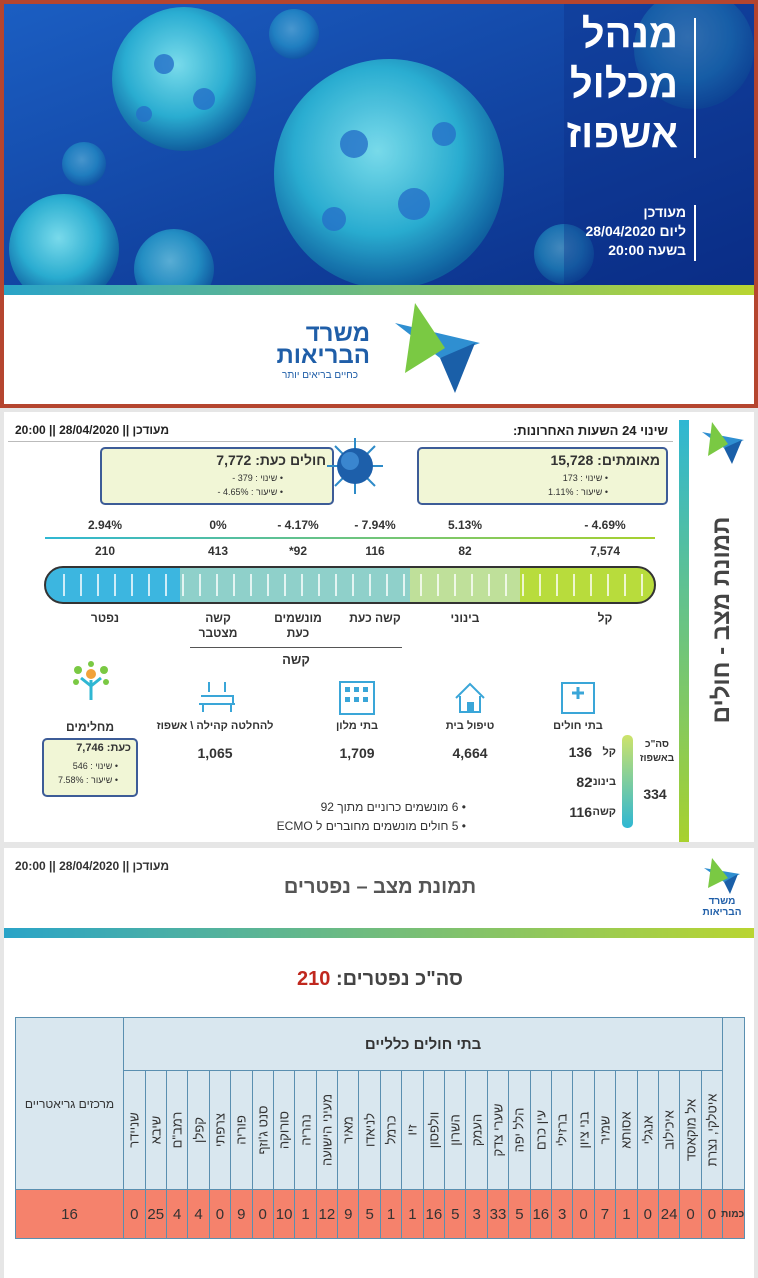 This screenshot has height=1278, width=758. I want to click on severity-label: קל, so click(605, 618).